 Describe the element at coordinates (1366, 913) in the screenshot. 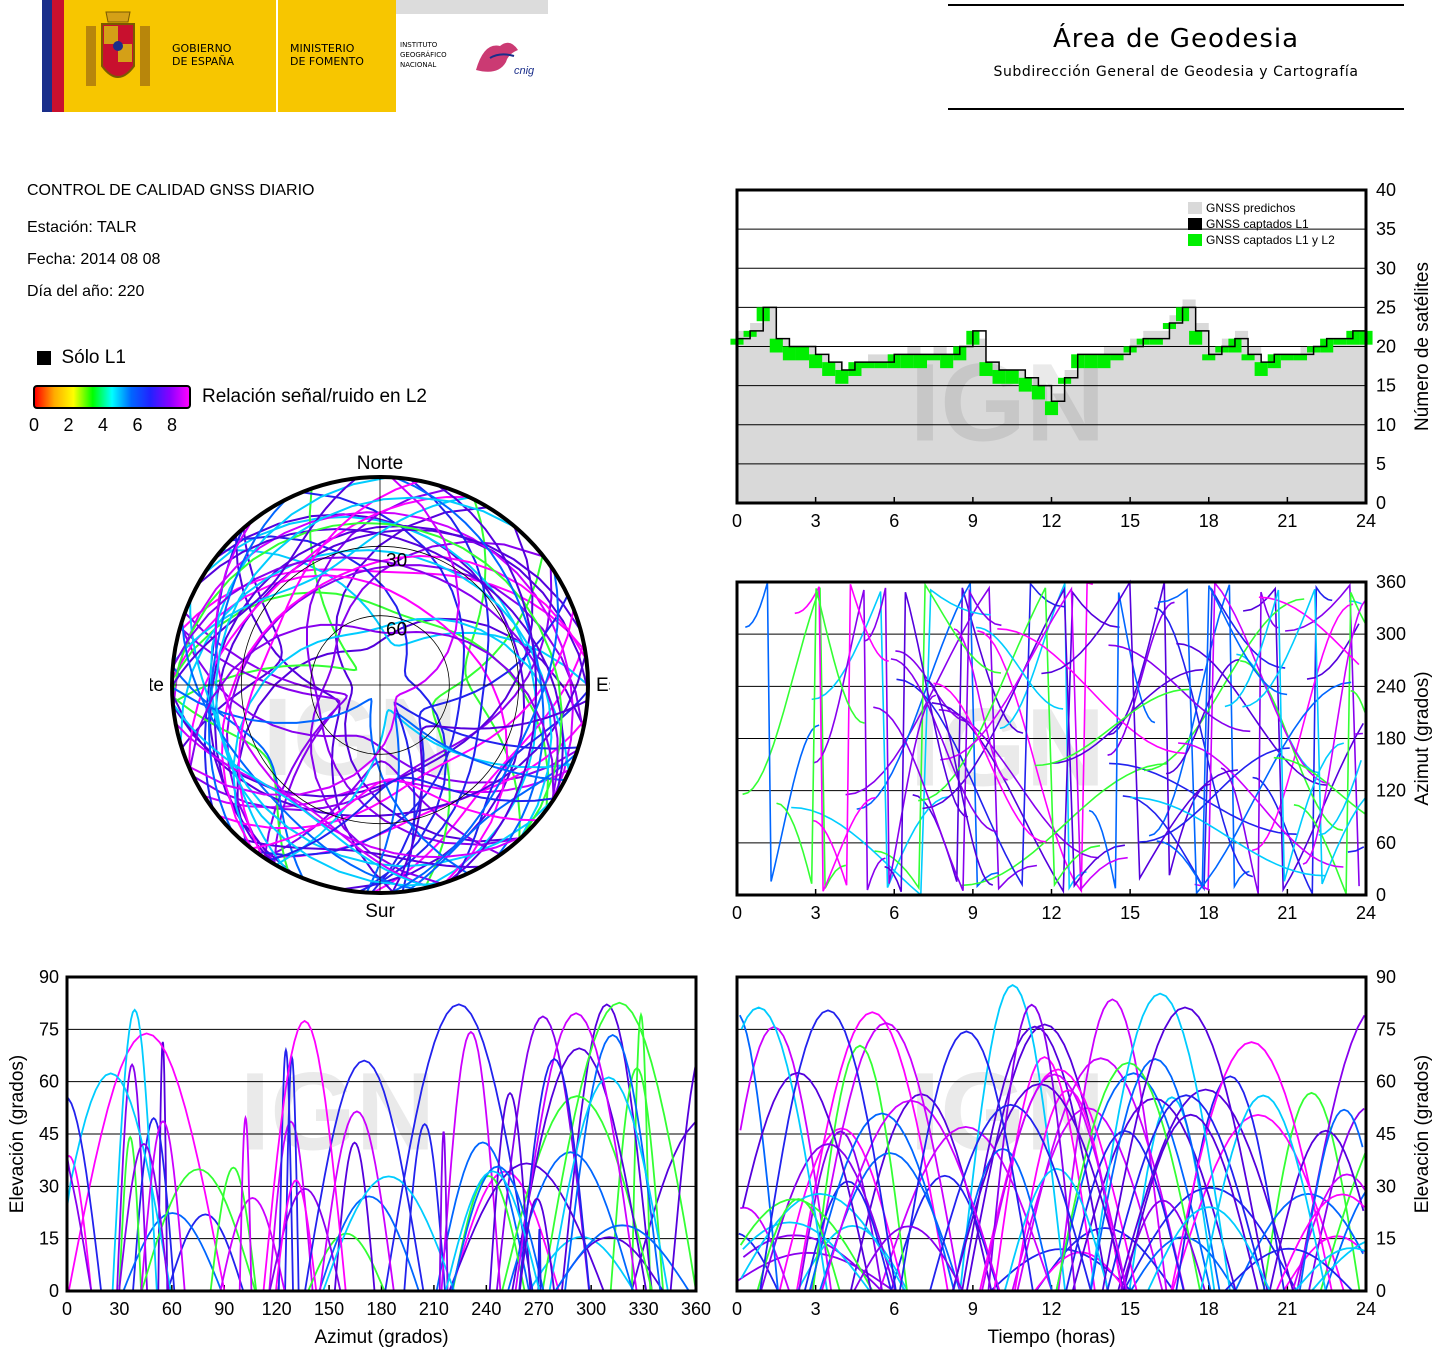

I see `x-tick-label: 24` at that location.